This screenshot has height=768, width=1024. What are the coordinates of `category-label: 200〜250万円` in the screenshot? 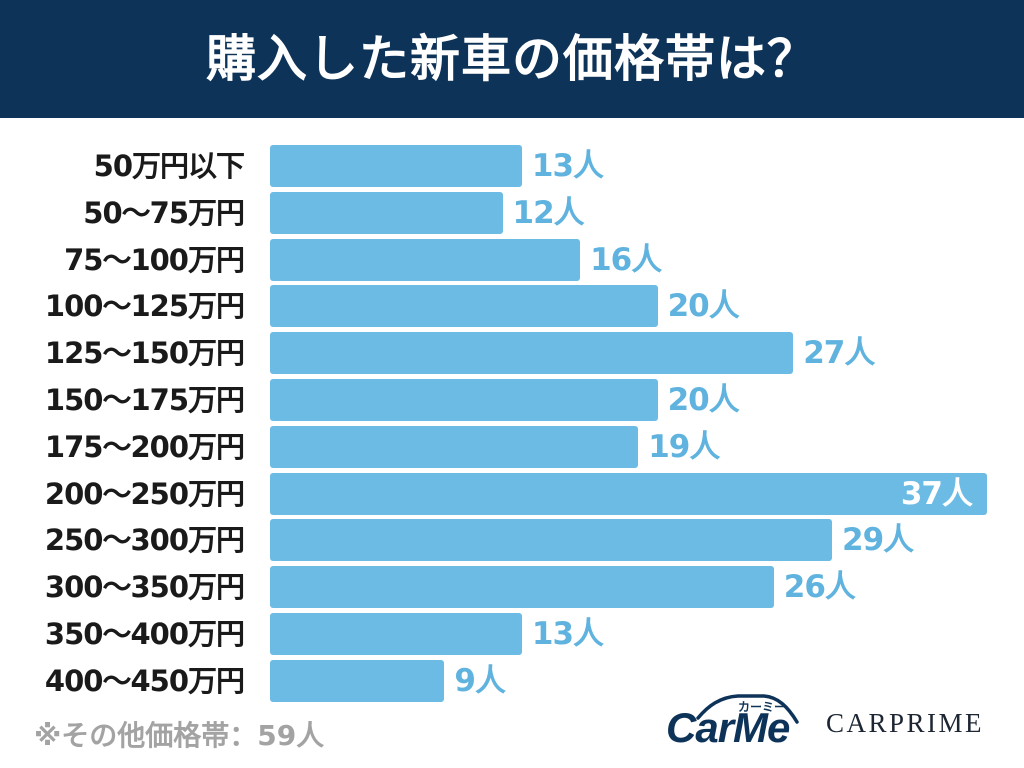 It's located at (144, 493).